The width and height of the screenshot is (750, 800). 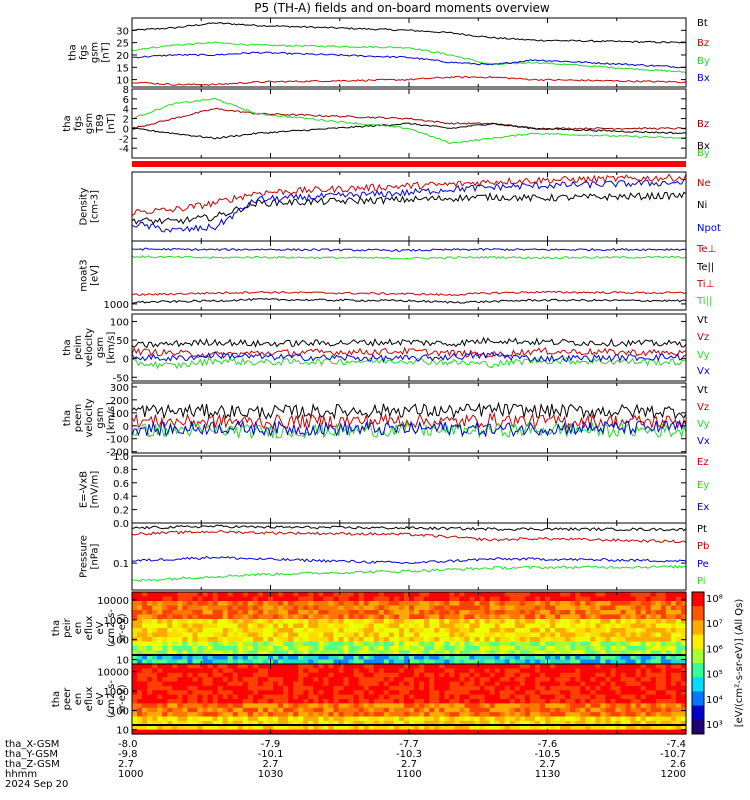 I want to click on legend-entry: Pb, so click(x=703, y=546).